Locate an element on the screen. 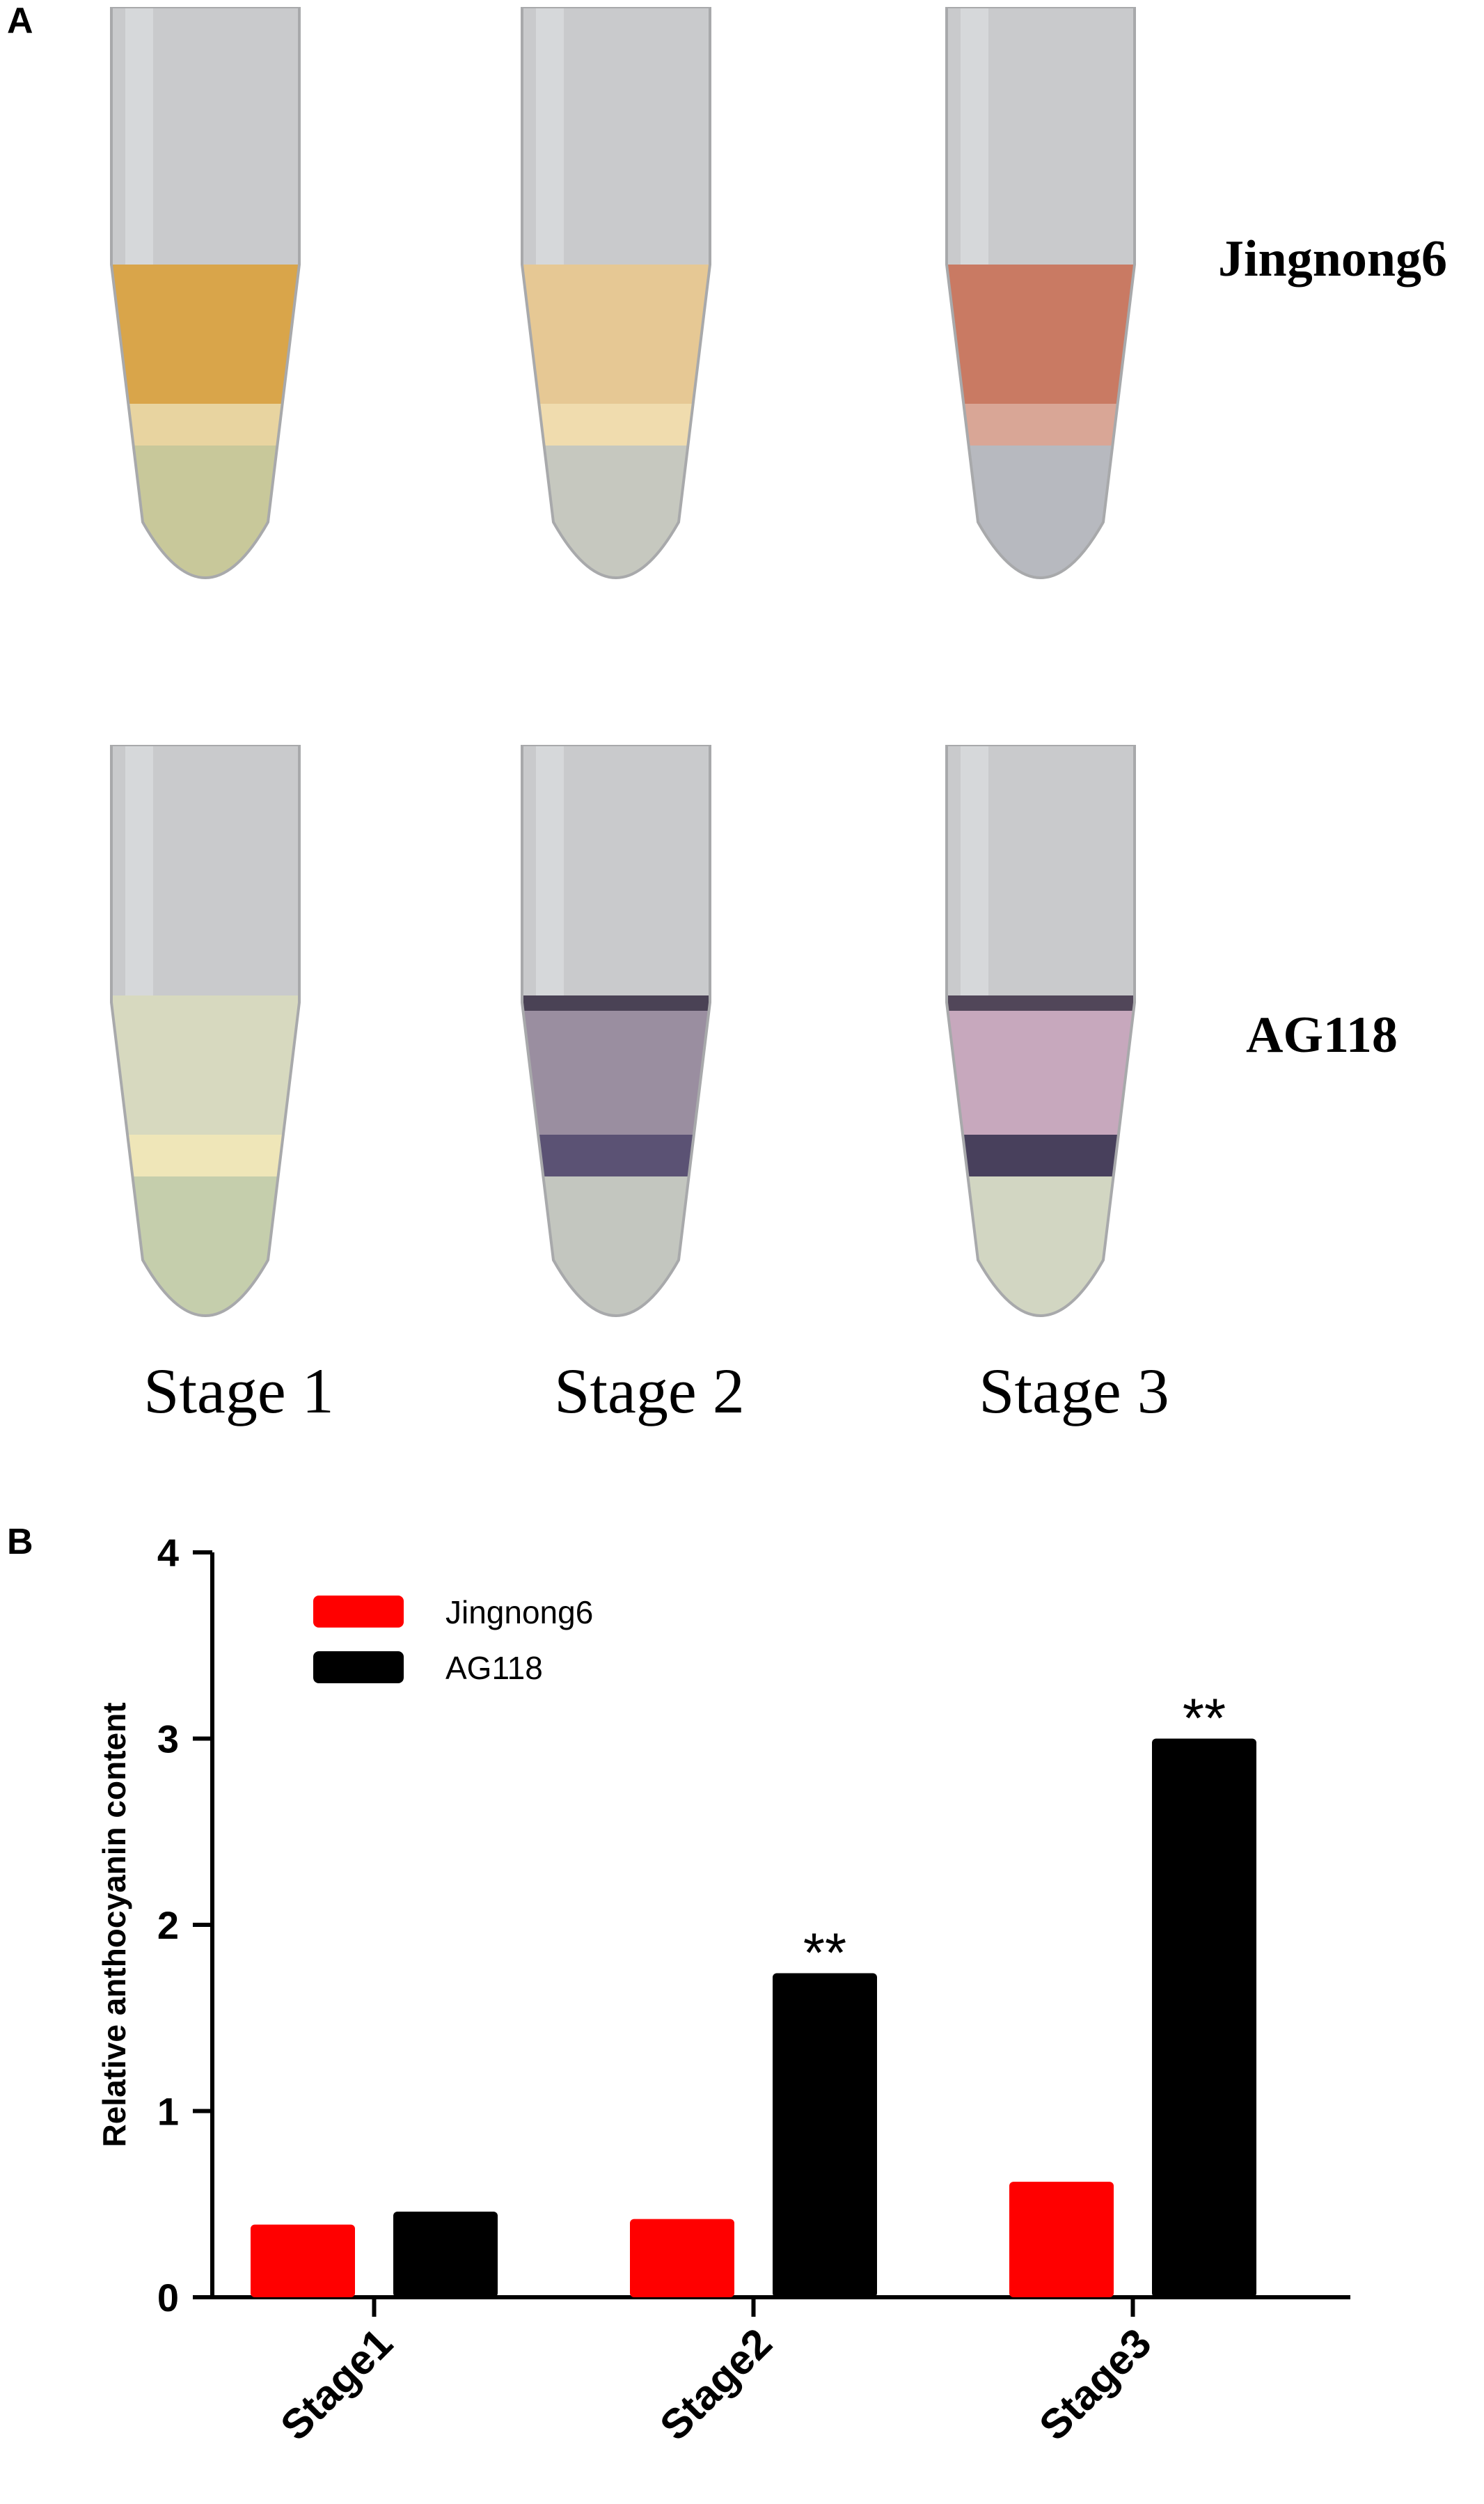 Image resolution: width=1484 pixels, height=2504 pixels. y-axis-title: Relative anthocyanin content is located at coordinates (114, 1924).